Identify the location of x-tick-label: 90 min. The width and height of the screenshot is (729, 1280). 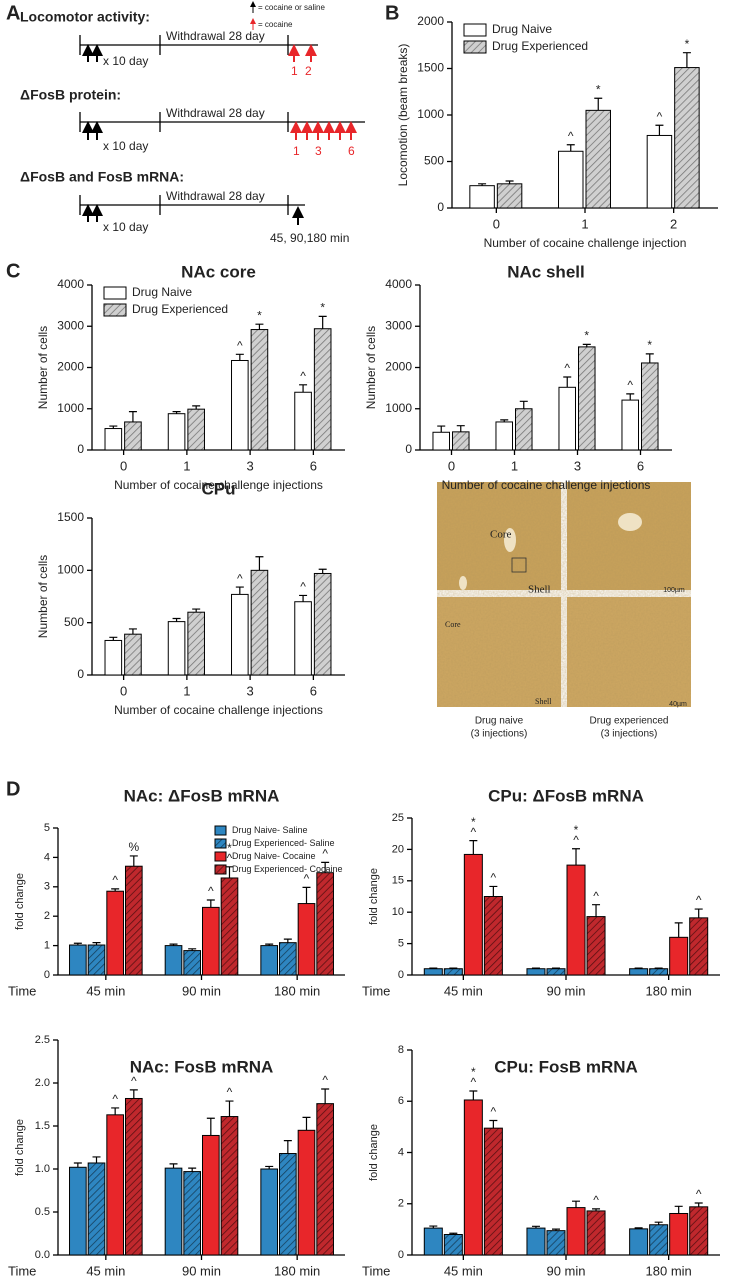
(565, 1270).